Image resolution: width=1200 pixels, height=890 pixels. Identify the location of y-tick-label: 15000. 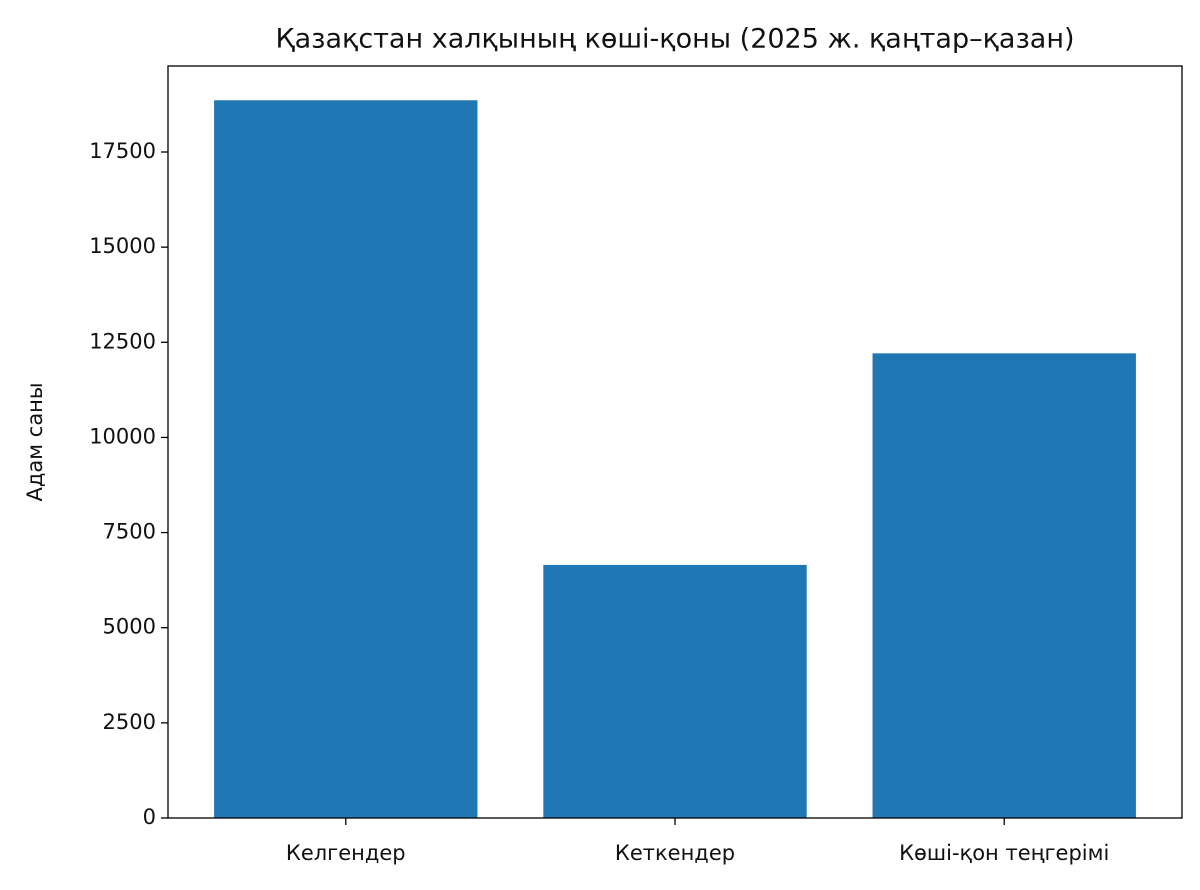
(122, 246).